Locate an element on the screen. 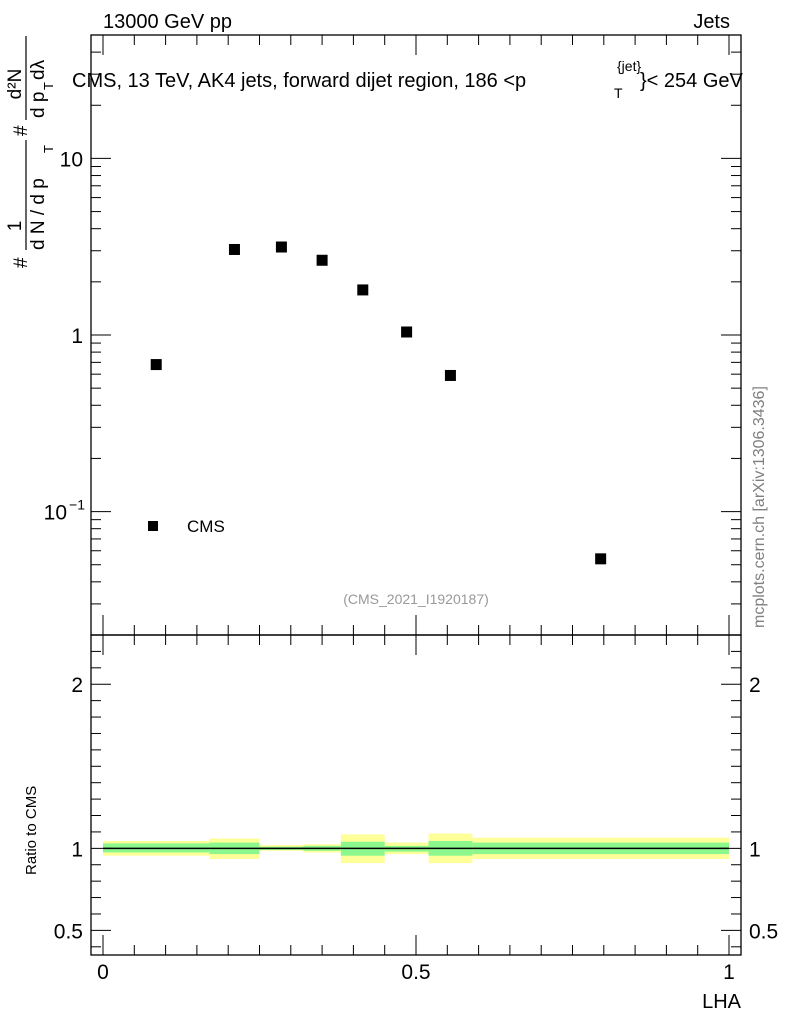  x-tick-label: 0 is located at coordinates (103, 972).